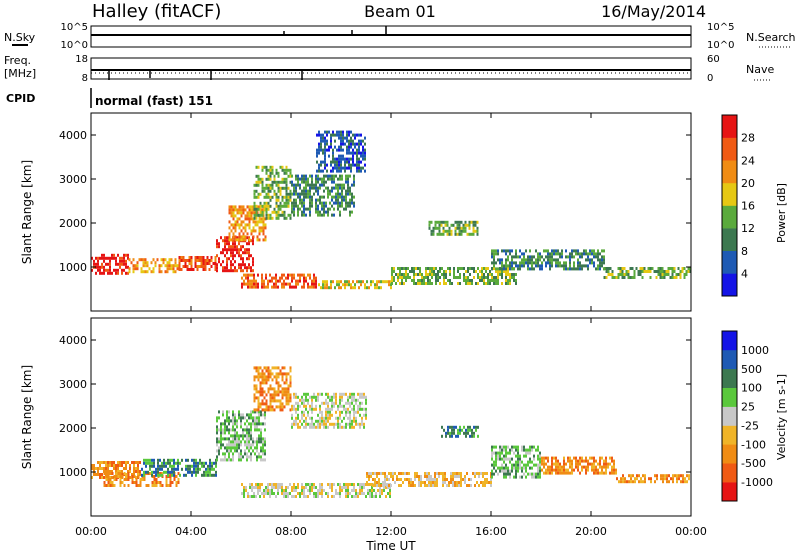 This screenshot has height=554, width=800. Describe the element at coordinates (329, 410) in the screenshot. I see `velocity-region` at that location.